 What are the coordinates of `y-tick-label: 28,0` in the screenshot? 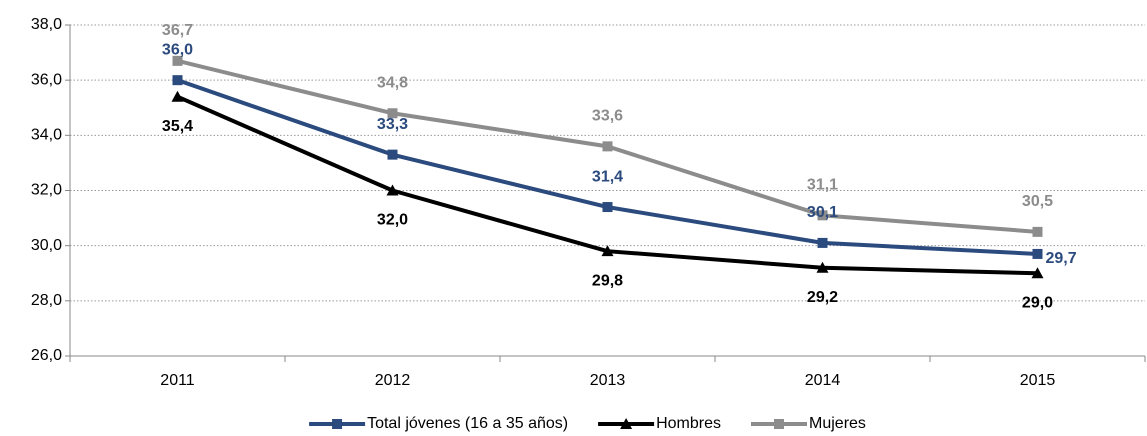 It's located at (46, 300).